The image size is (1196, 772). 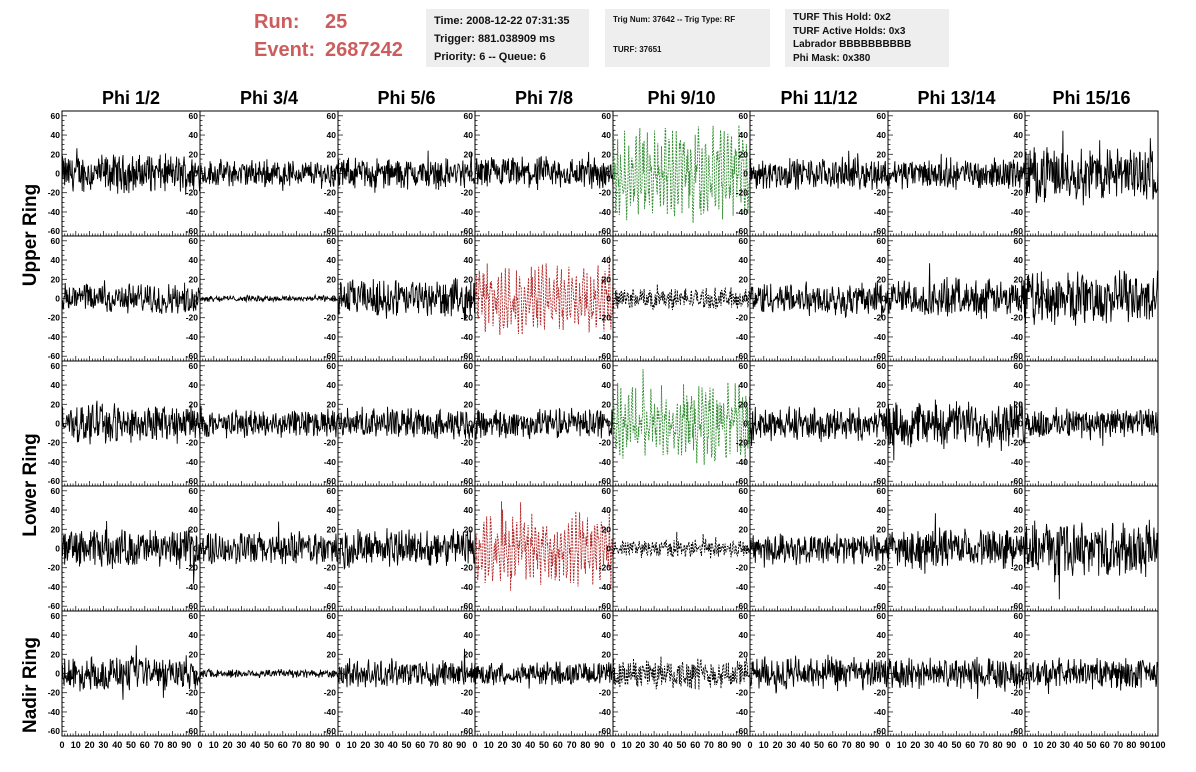 What do you see at coordinates (842, 17) in the screenshot?
I see `turf-hold-text: TURF This Hold: 0x2` at bounding box center [842, 17].